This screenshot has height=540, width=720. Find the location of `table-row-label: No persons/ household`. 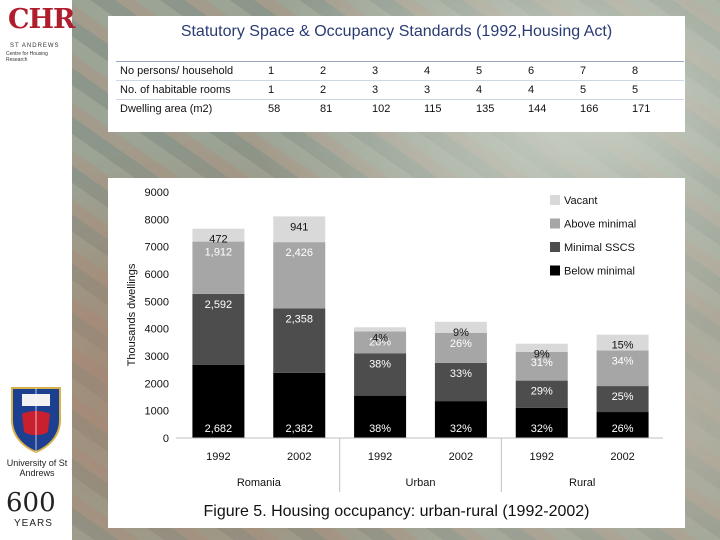

table-row-label: No persons/ household is located at coordinates (192, 71).